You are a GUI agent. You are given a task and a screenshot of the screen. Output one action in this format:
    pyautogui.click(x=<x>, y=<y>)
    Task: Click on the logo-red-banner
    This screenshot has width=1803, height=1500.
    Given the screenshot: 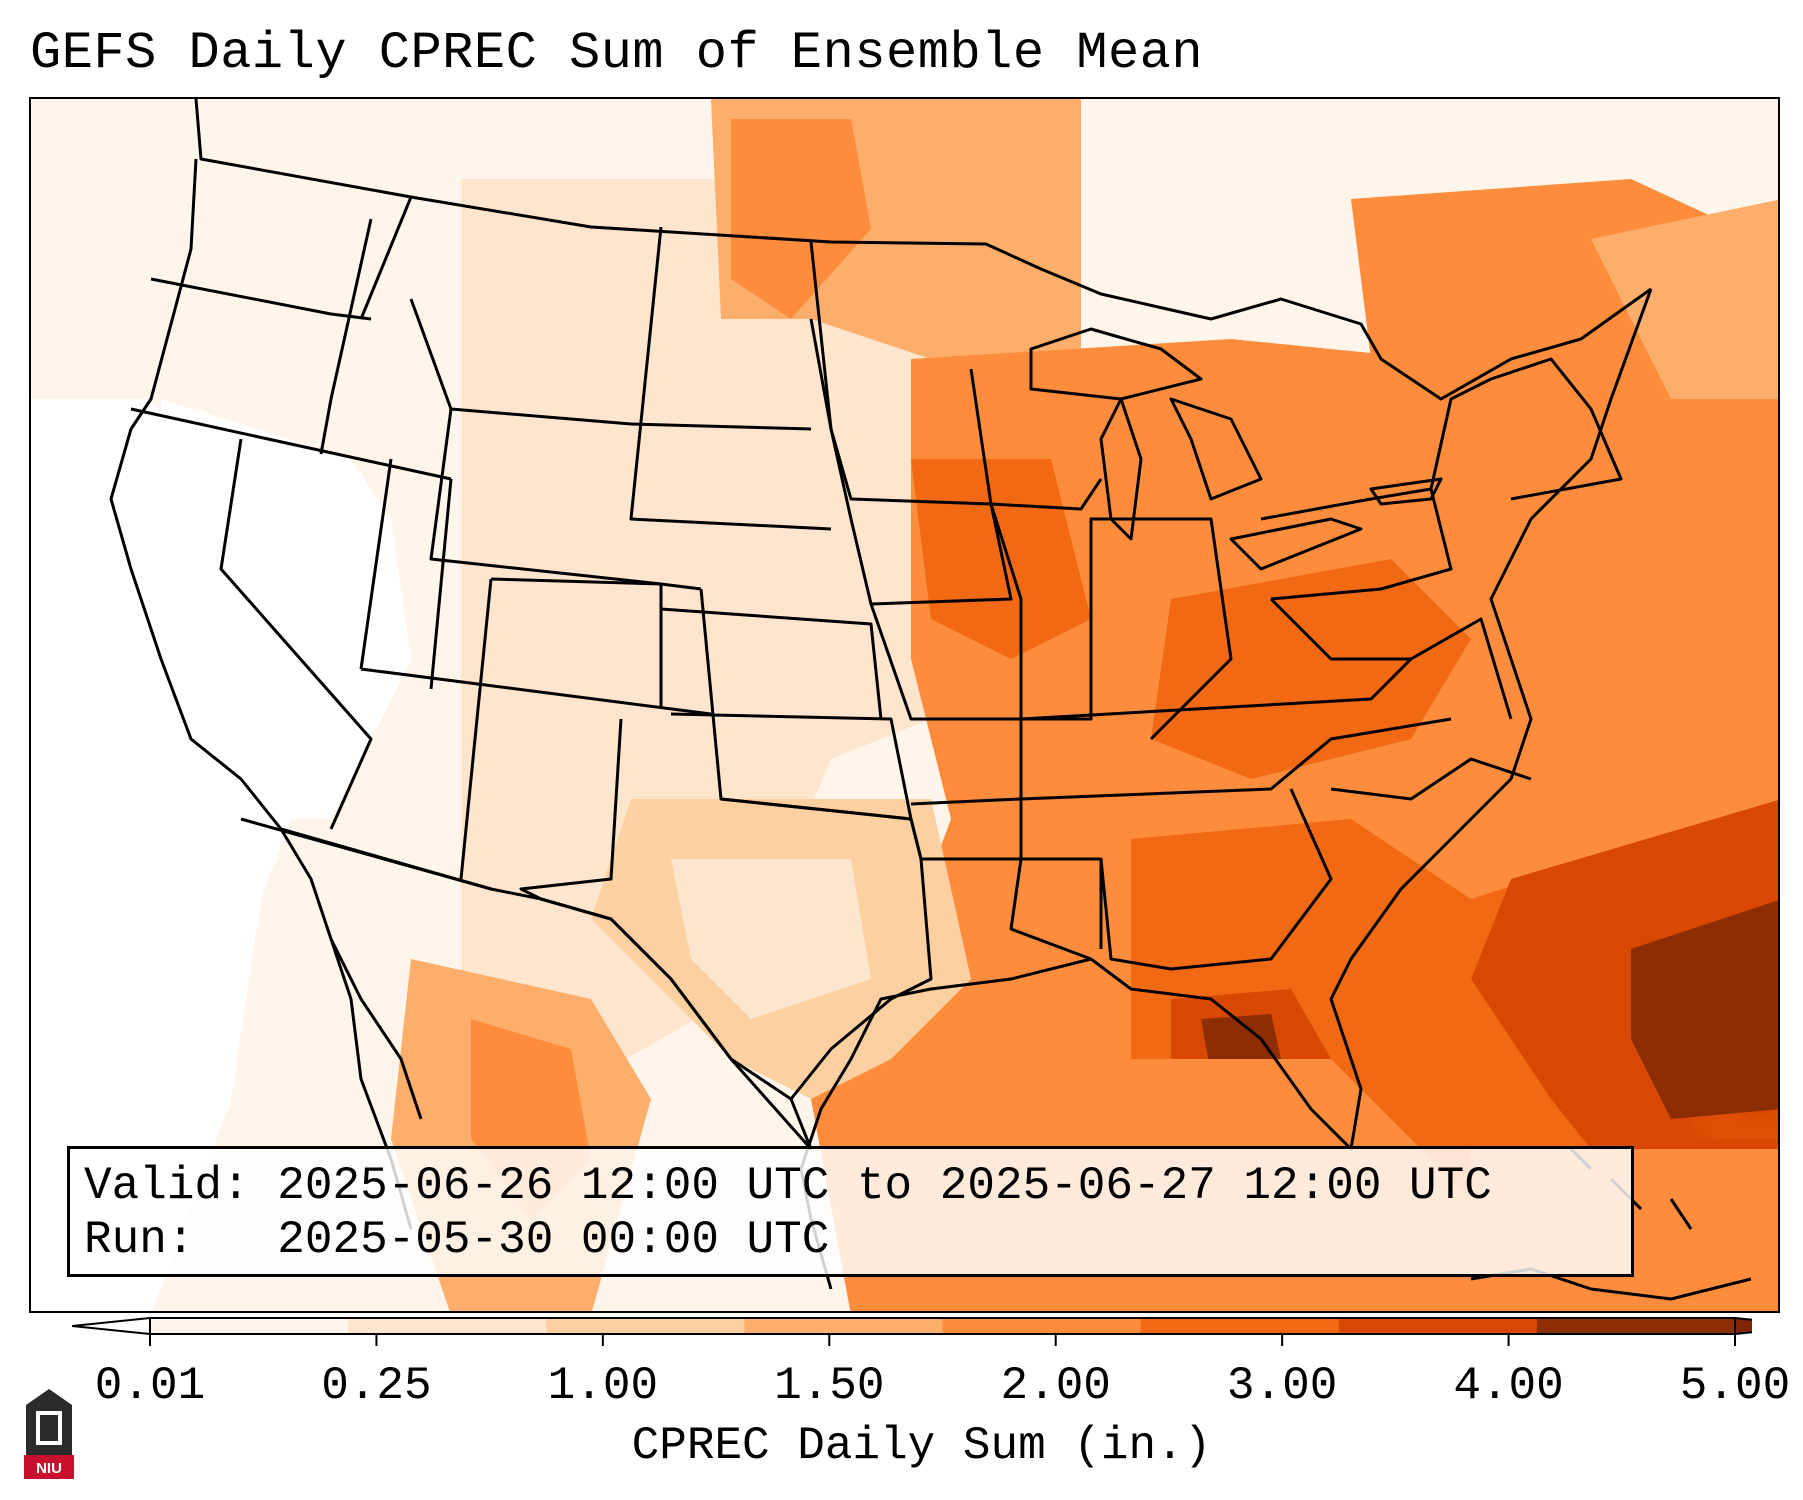 What is the action you would take?
    pyautogui.click(x=49, y=1467)
    